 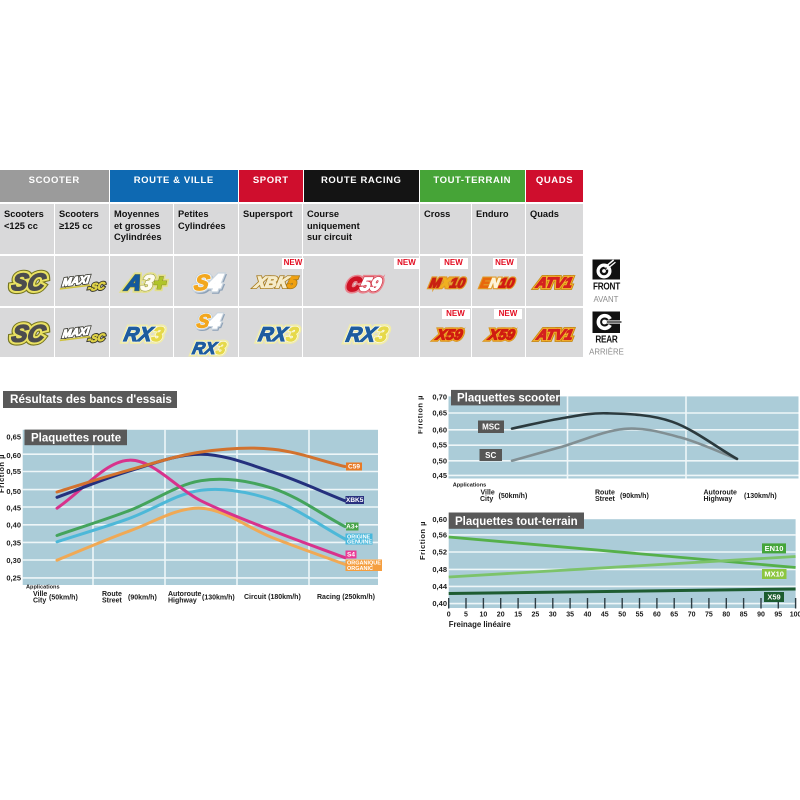 I want to click on svg-text: 15, so click(x=518, y=615).